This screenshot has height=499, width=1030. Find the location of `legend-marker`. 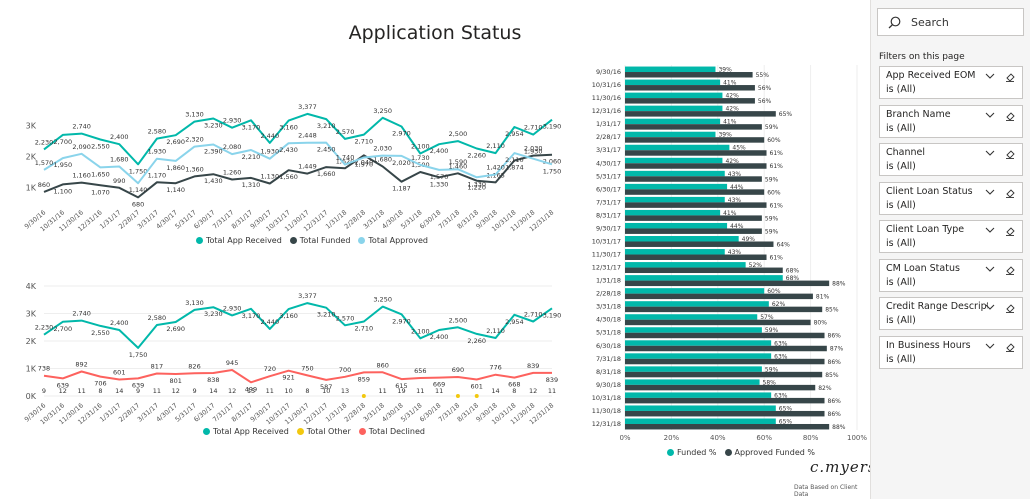

legend-marker is located at coordinates (300, 431).